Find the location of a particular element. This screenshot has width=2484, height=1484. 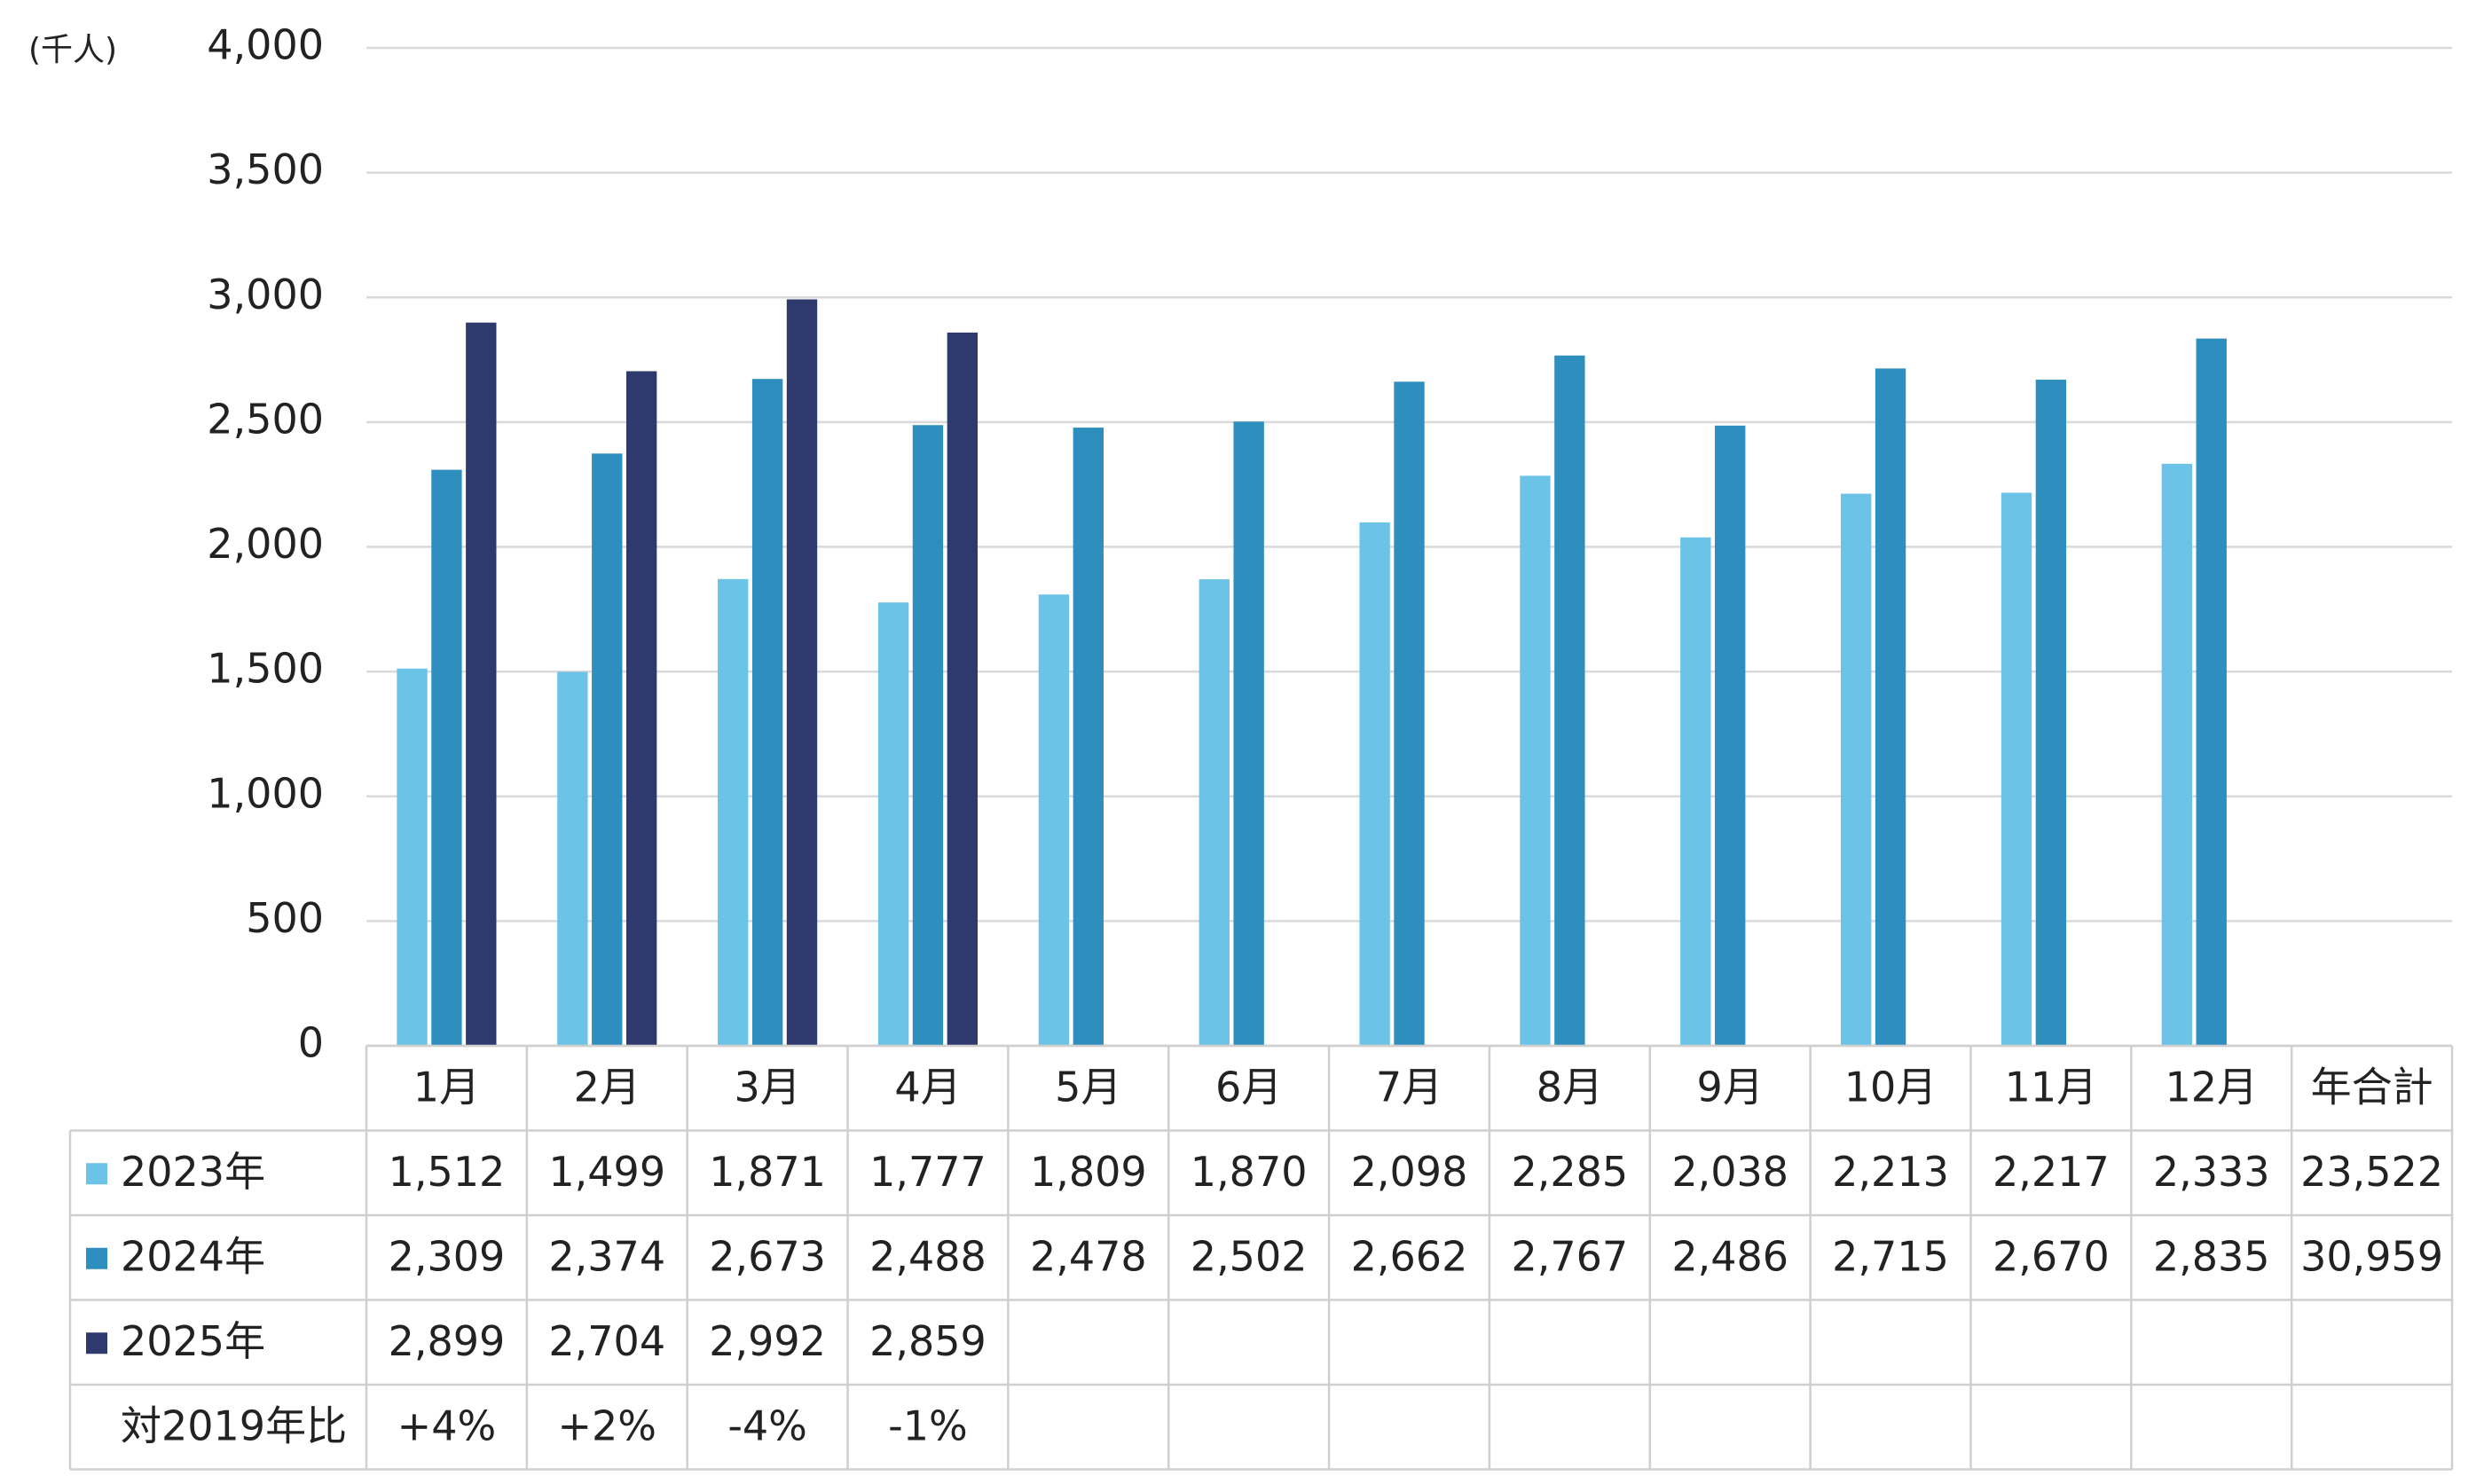

y-tick-label: 1,500 is located at coordinates (265, 669).